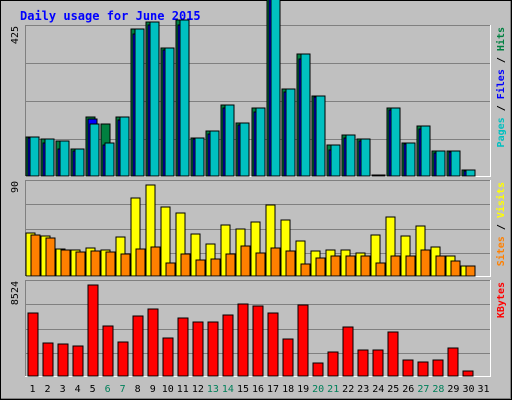  What do you see at coordinates (15, 35) in the screenshot?
I see `panel-hits-scale-label: 425` at bounding box center [15, 35].